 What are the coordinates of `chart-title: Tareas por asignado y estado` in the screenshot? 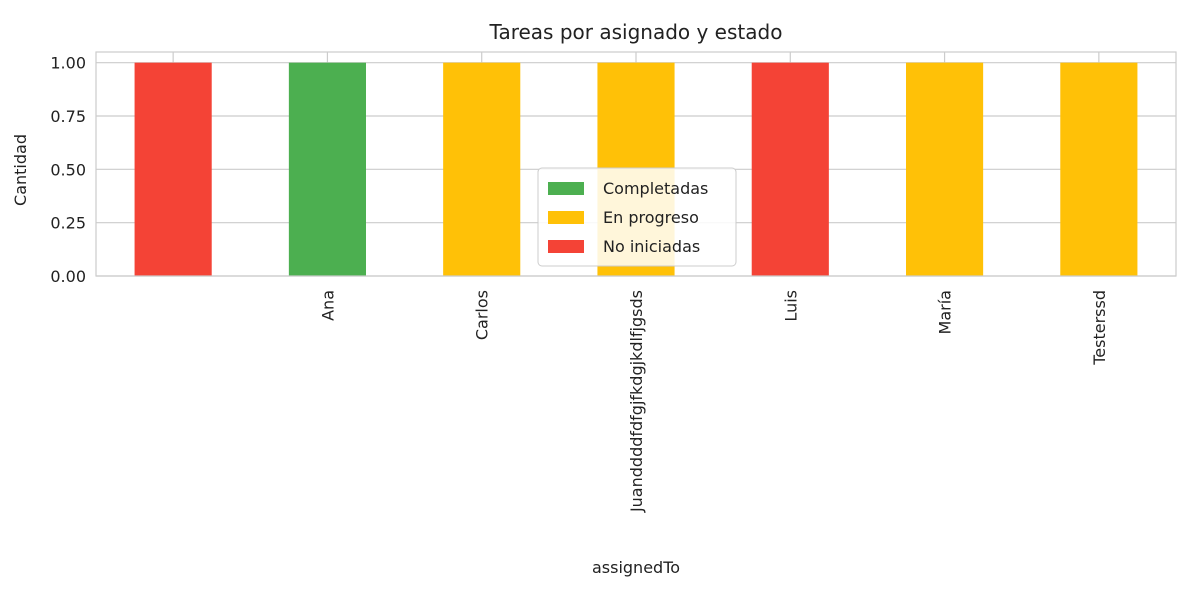 It's located at (636, 32).